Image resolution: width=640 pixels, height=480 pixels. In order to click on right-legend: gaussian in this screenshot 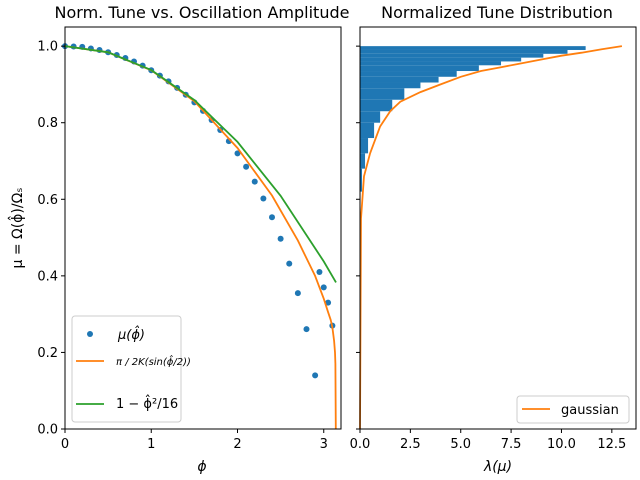, I will do `click(573, 409)`.